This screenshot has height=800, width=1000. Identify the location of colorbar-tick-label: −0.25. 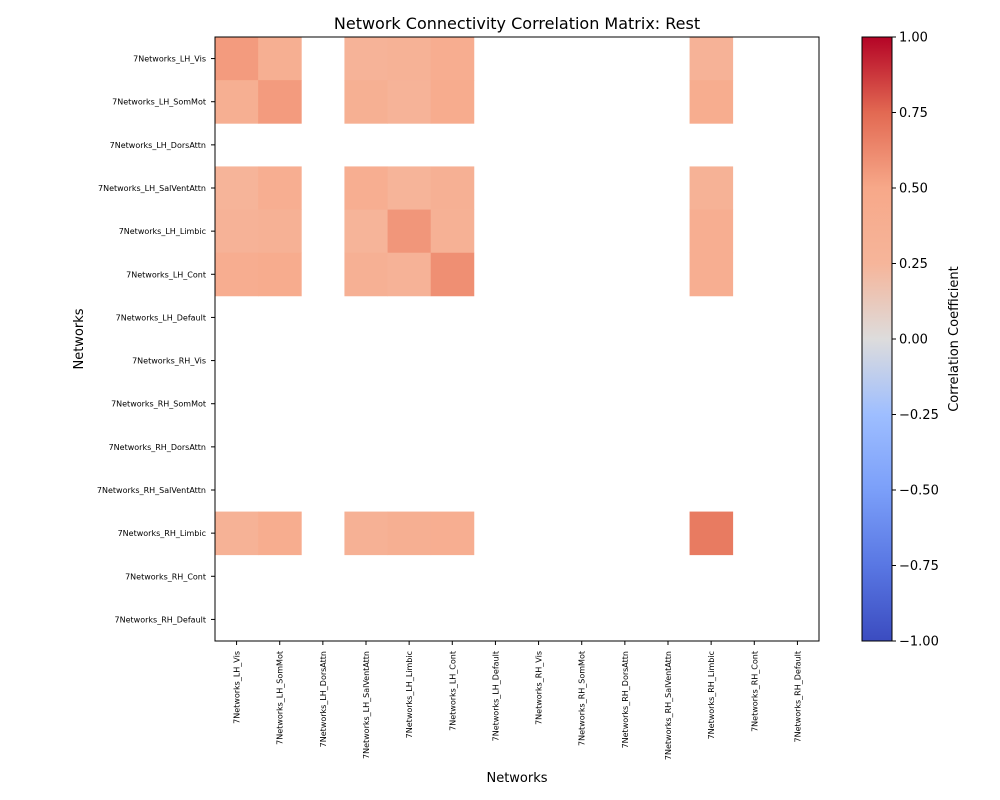
(919, 415).